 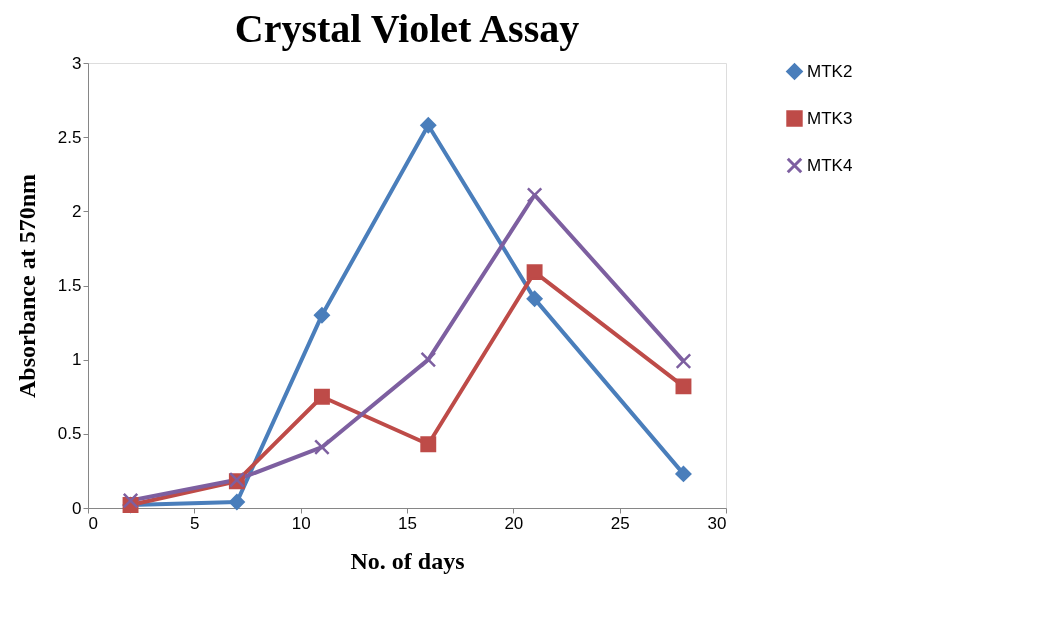 I want to click on y-tick-label: 0.5, so click(x=69, y=434).